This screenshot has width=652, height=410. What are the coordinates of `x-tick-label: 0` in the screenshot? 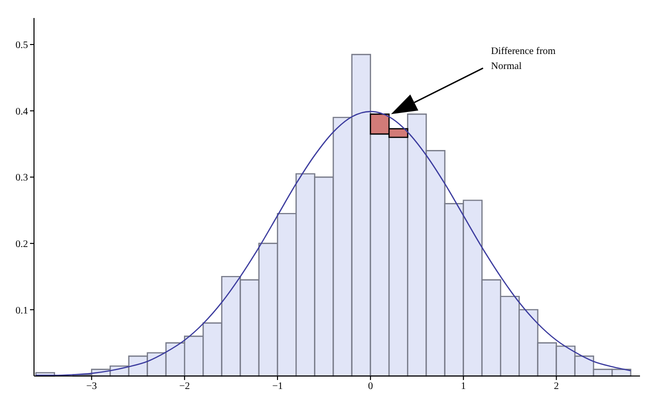 It's located at (370, 386).